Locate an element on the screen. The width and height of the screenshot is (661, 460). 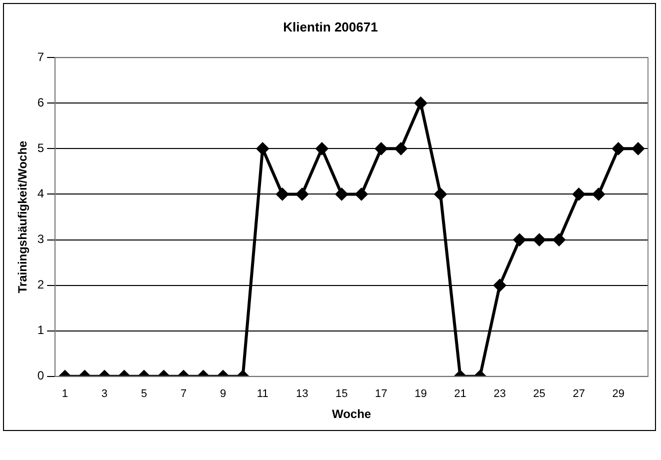
x-tick-label: 13 is located at coordinates (302, 394).